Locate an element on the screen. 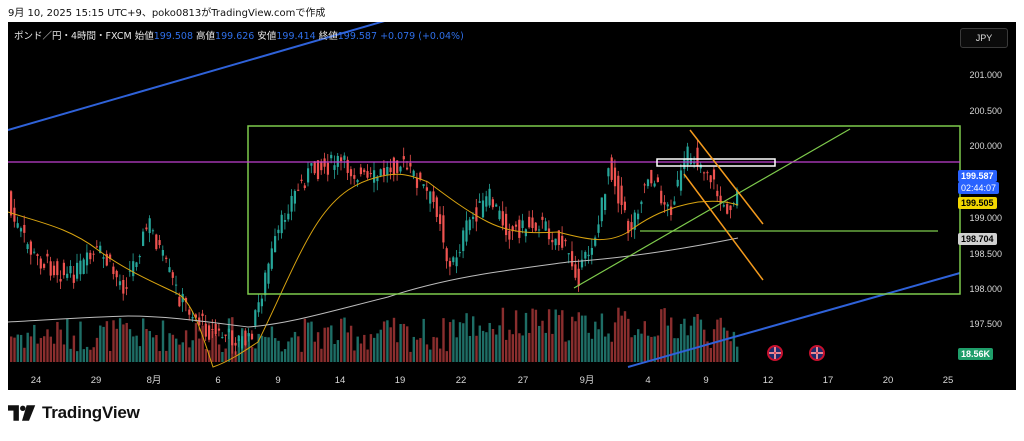 This screenshot has height=441, width=1024. currency-button: JPY is located at coordinates (984, 38).